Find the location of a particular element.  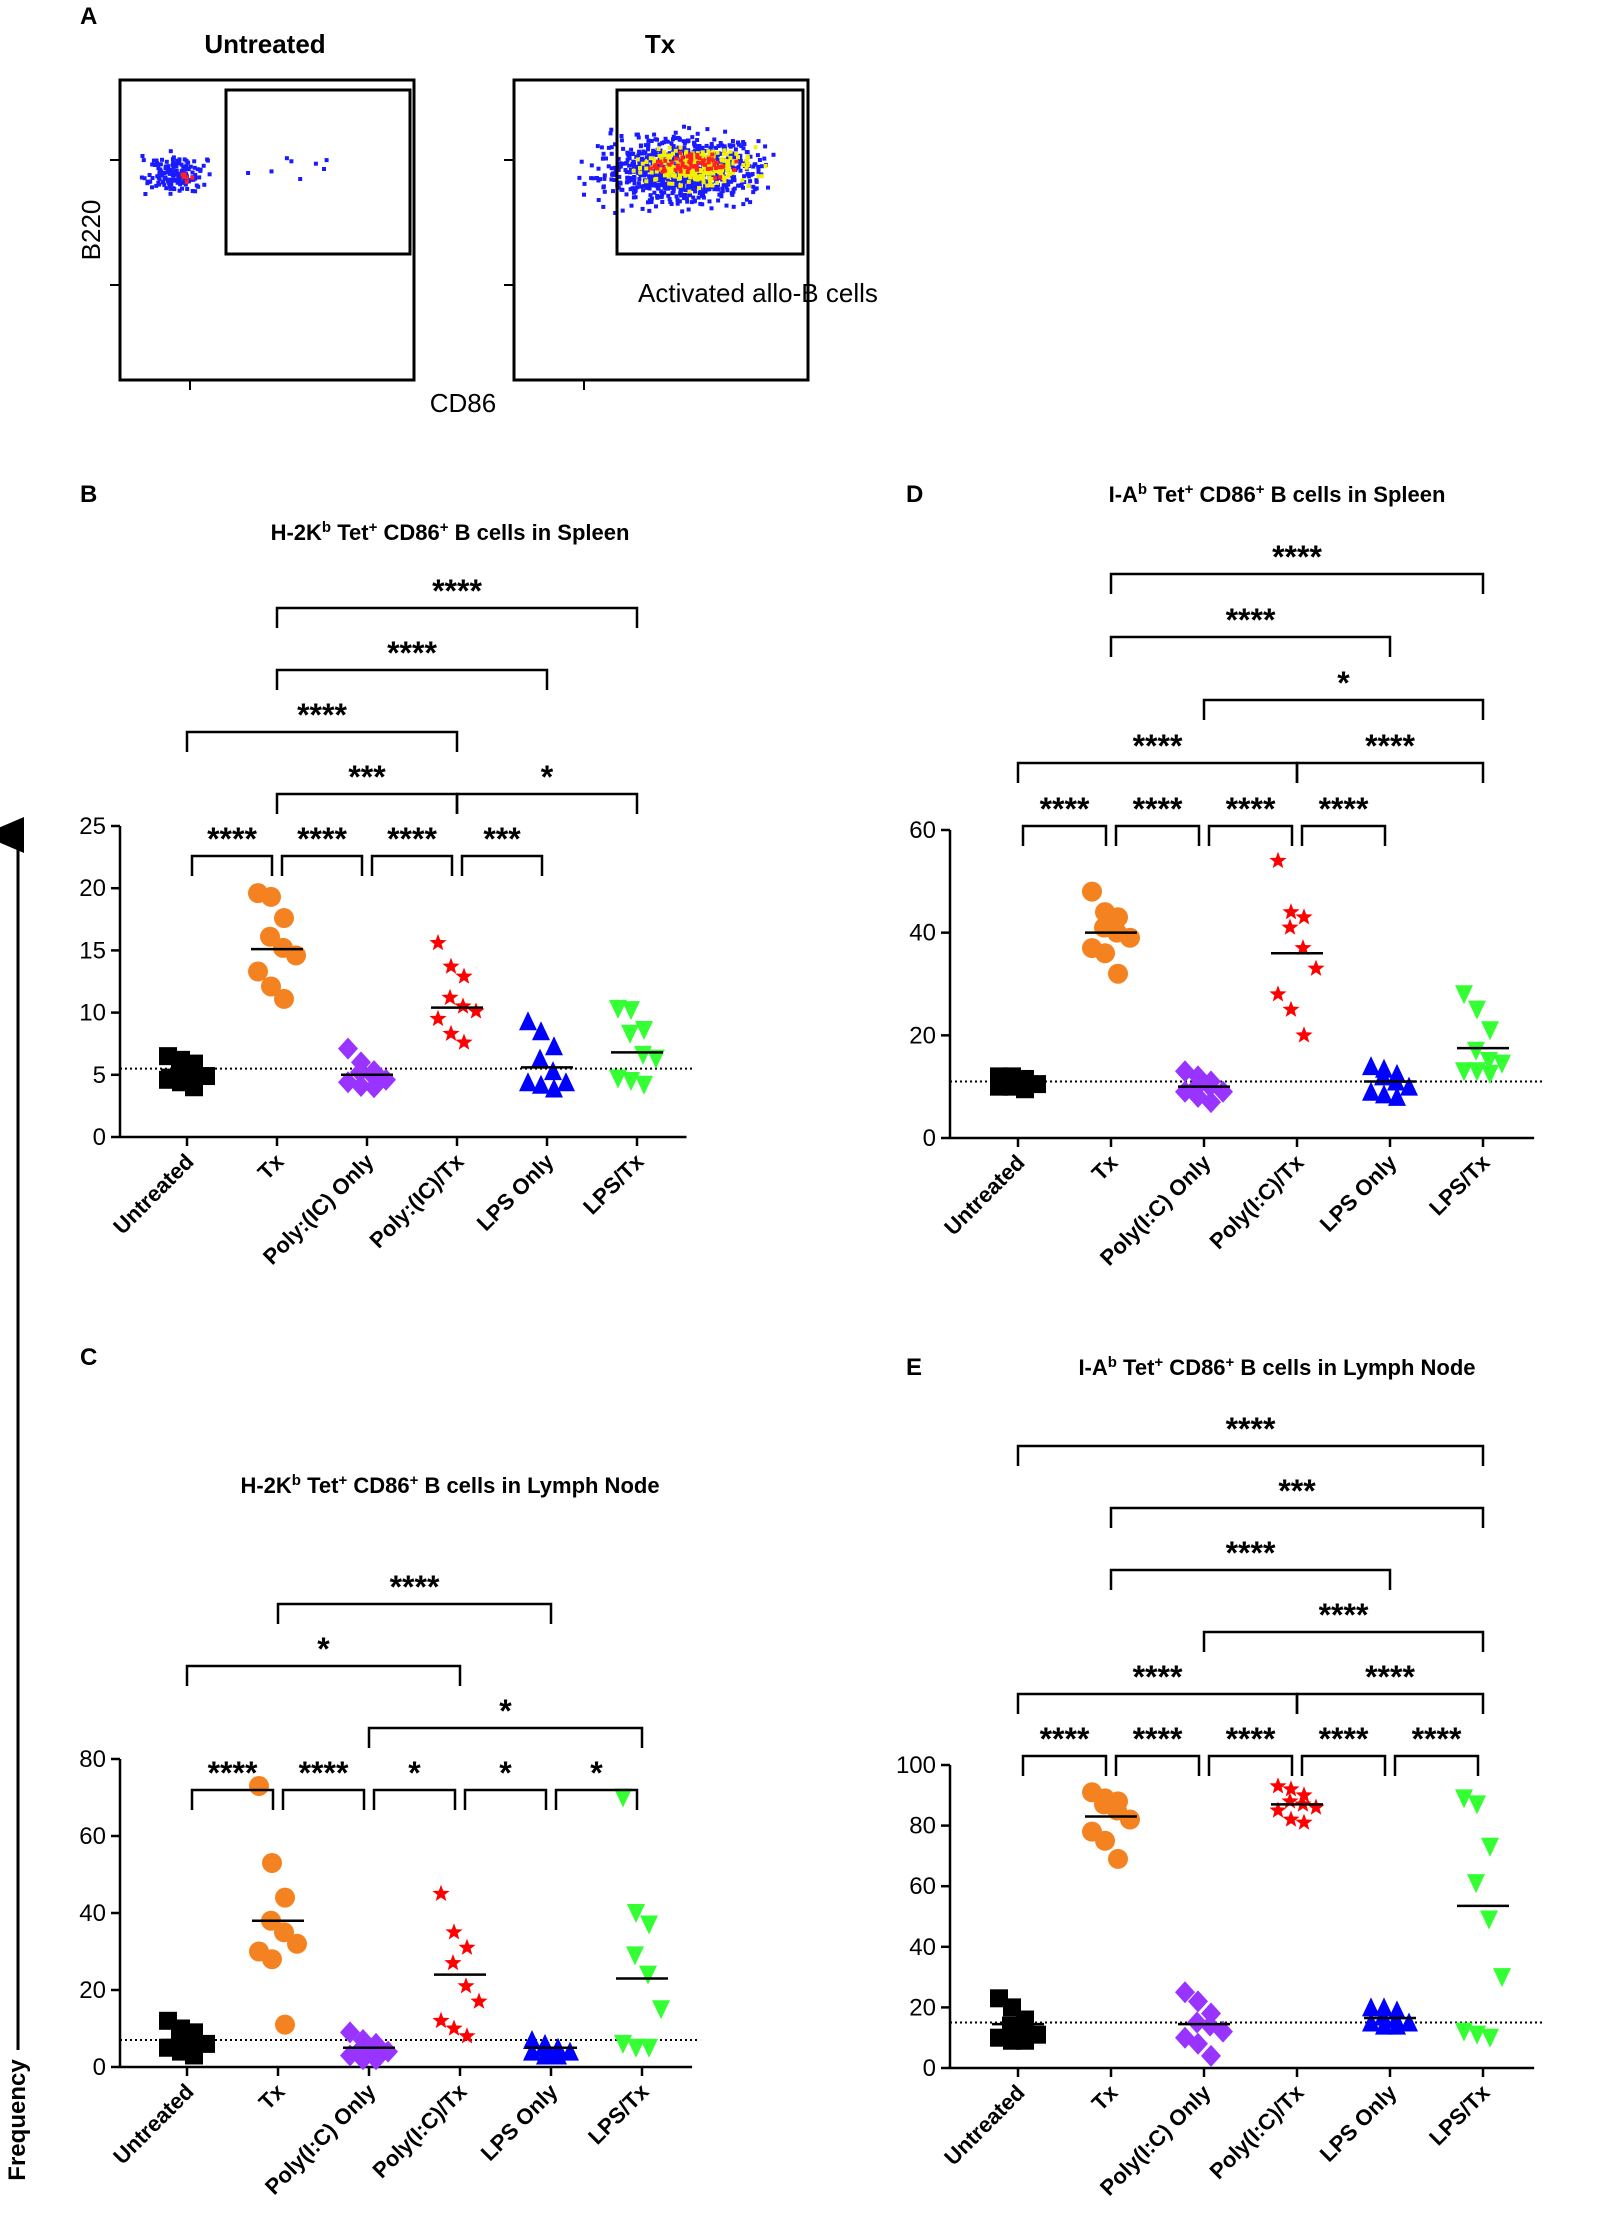

chart-title: I-Ab Tet+ CD86+ B cells in Spleen is located at coordinates (1277, 494).